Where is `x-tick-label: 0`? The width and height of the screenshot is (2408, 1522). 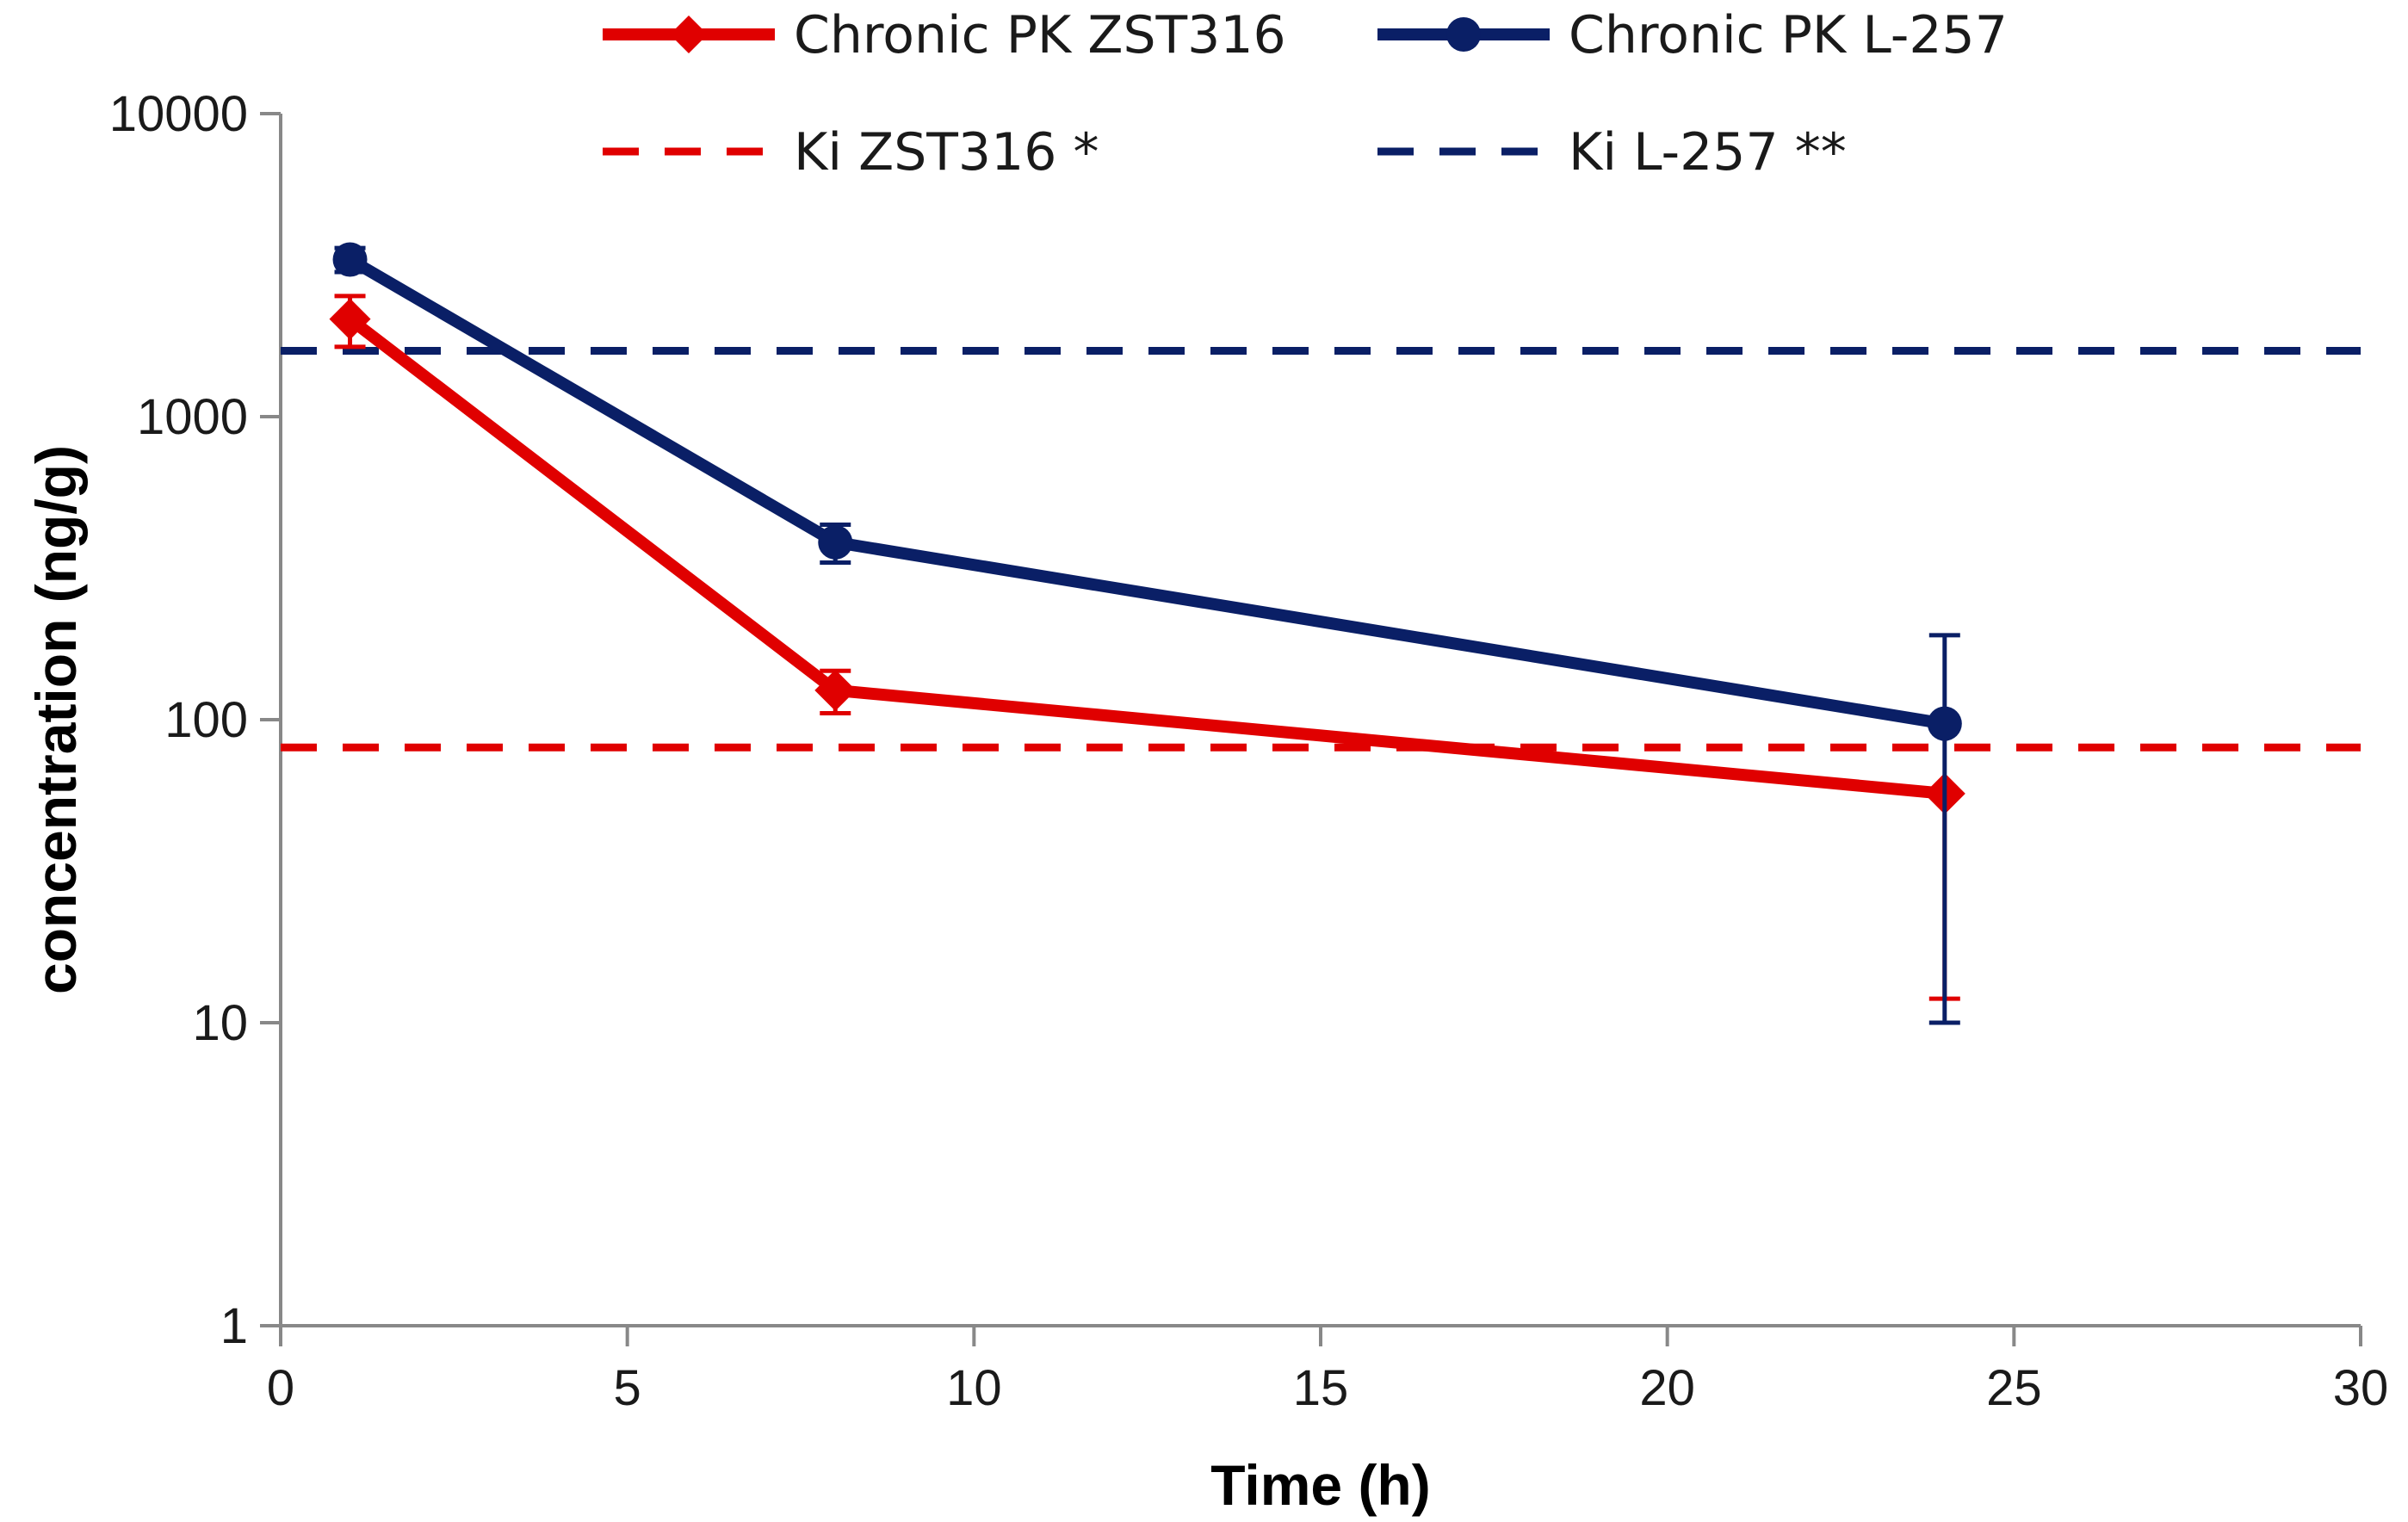
x-tick-label: 0 is located at coordinates (280, 1388).